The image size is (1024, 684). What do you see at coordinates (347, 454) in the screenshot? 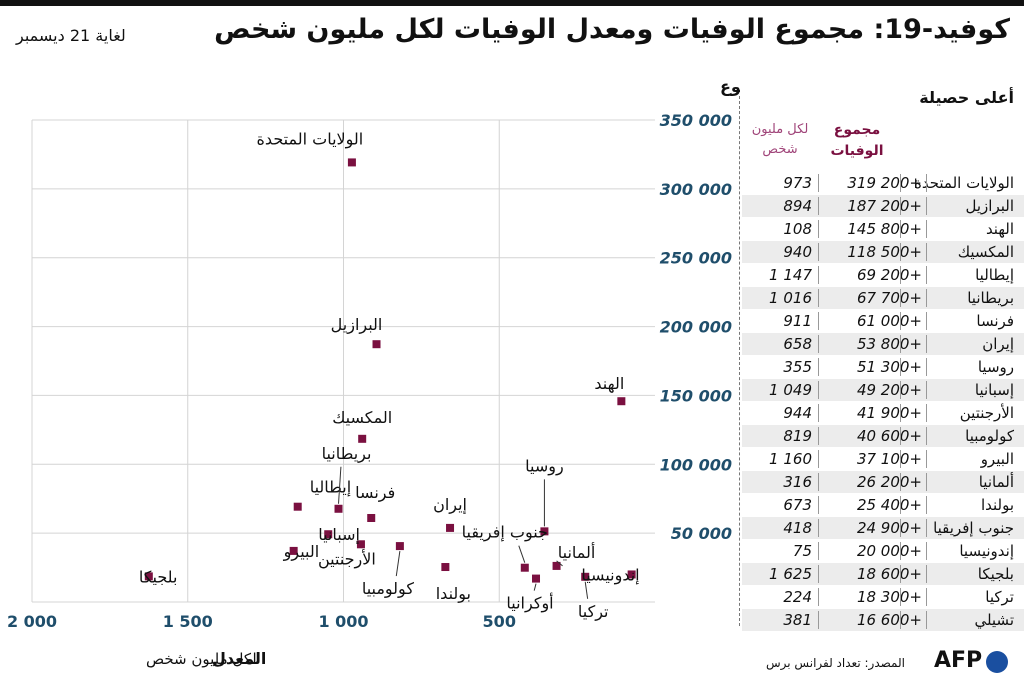
I see `point-label: بريطانيا` at bounding box center [347, 454].